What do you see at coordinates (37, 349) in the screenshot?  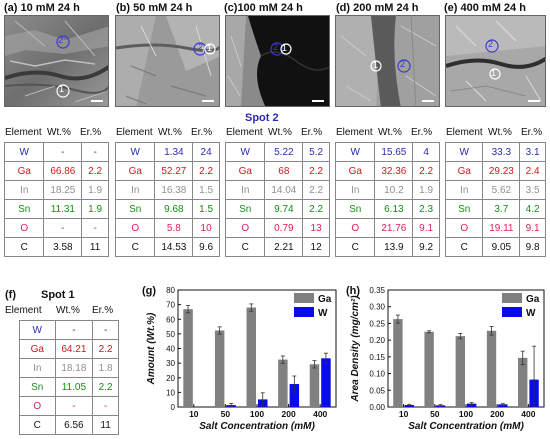 I see `element-cell: Ga` at bounding box center [37, 349].